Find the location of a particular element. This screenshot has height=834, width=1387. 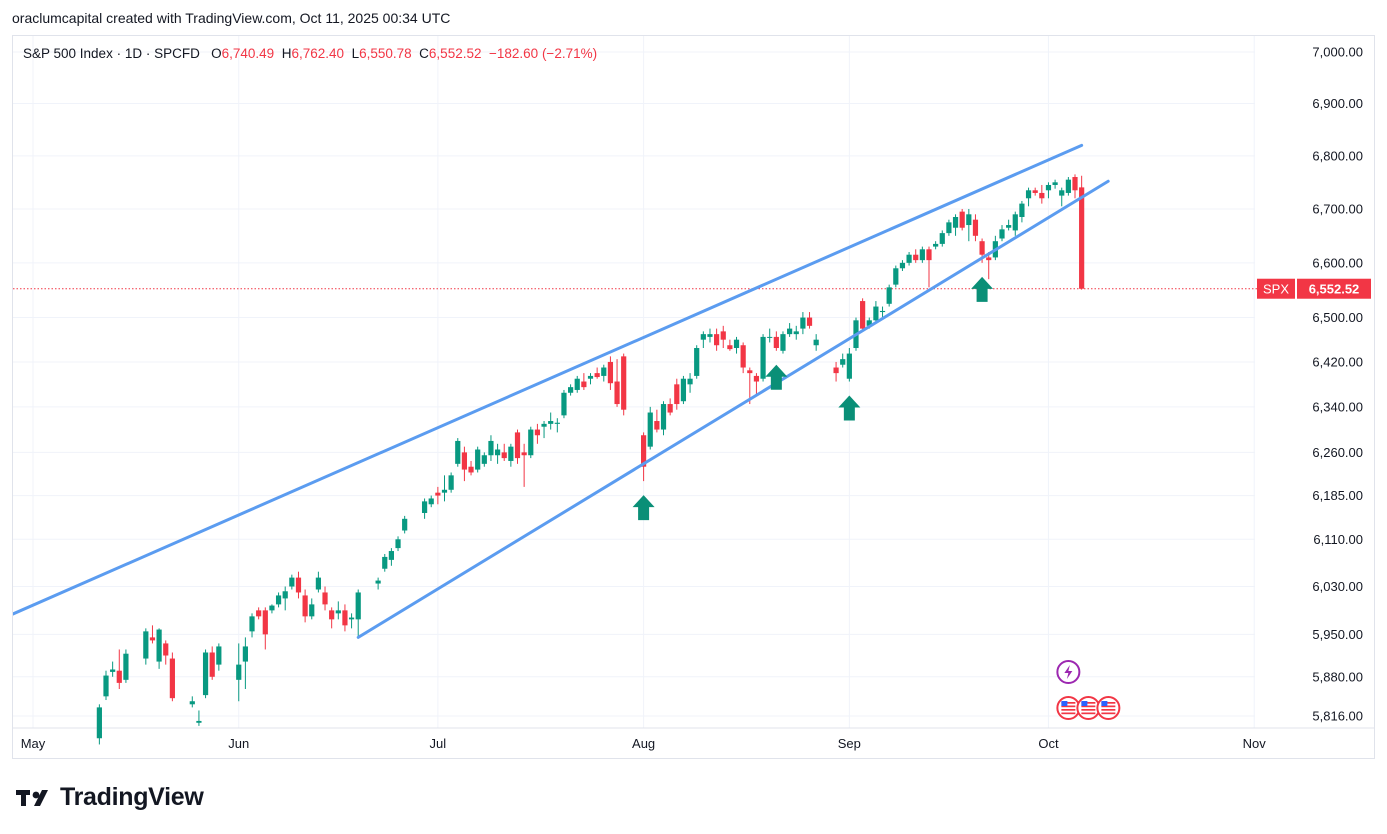

price-tick-label: 6,420.00 is located at coordinates (1337, 361).